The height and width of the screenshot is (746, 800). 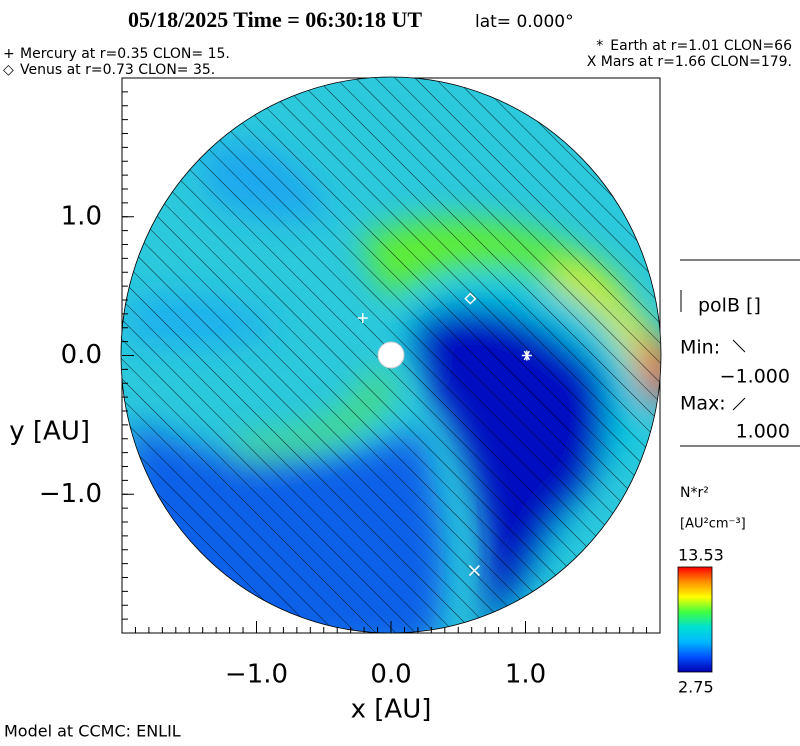 I want to click on x-tick-label: 1.0, so click(x=525, y=675).